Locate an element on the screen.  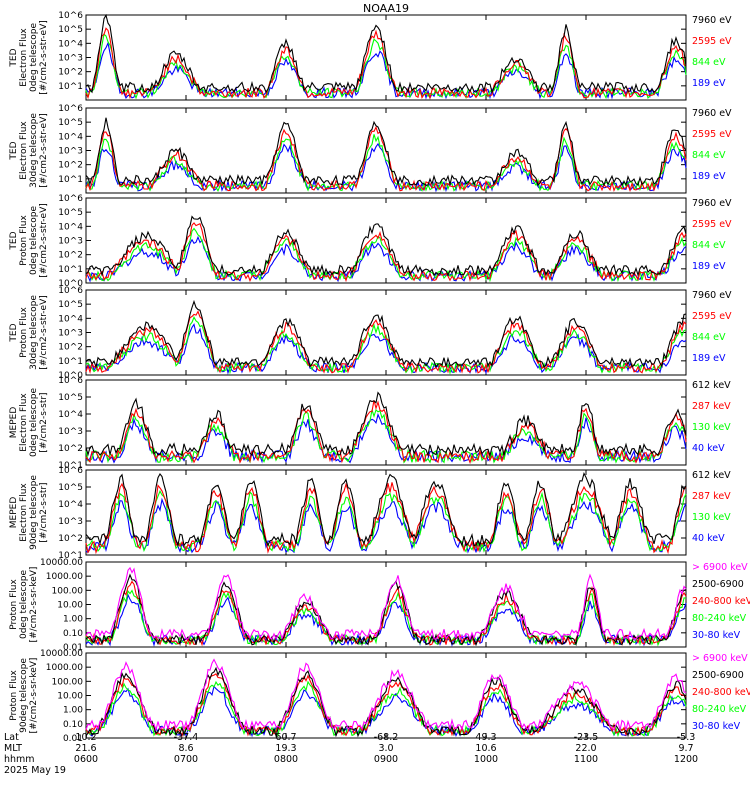
legend-entry: 2500-6900 is located at coordinates (718, 675).